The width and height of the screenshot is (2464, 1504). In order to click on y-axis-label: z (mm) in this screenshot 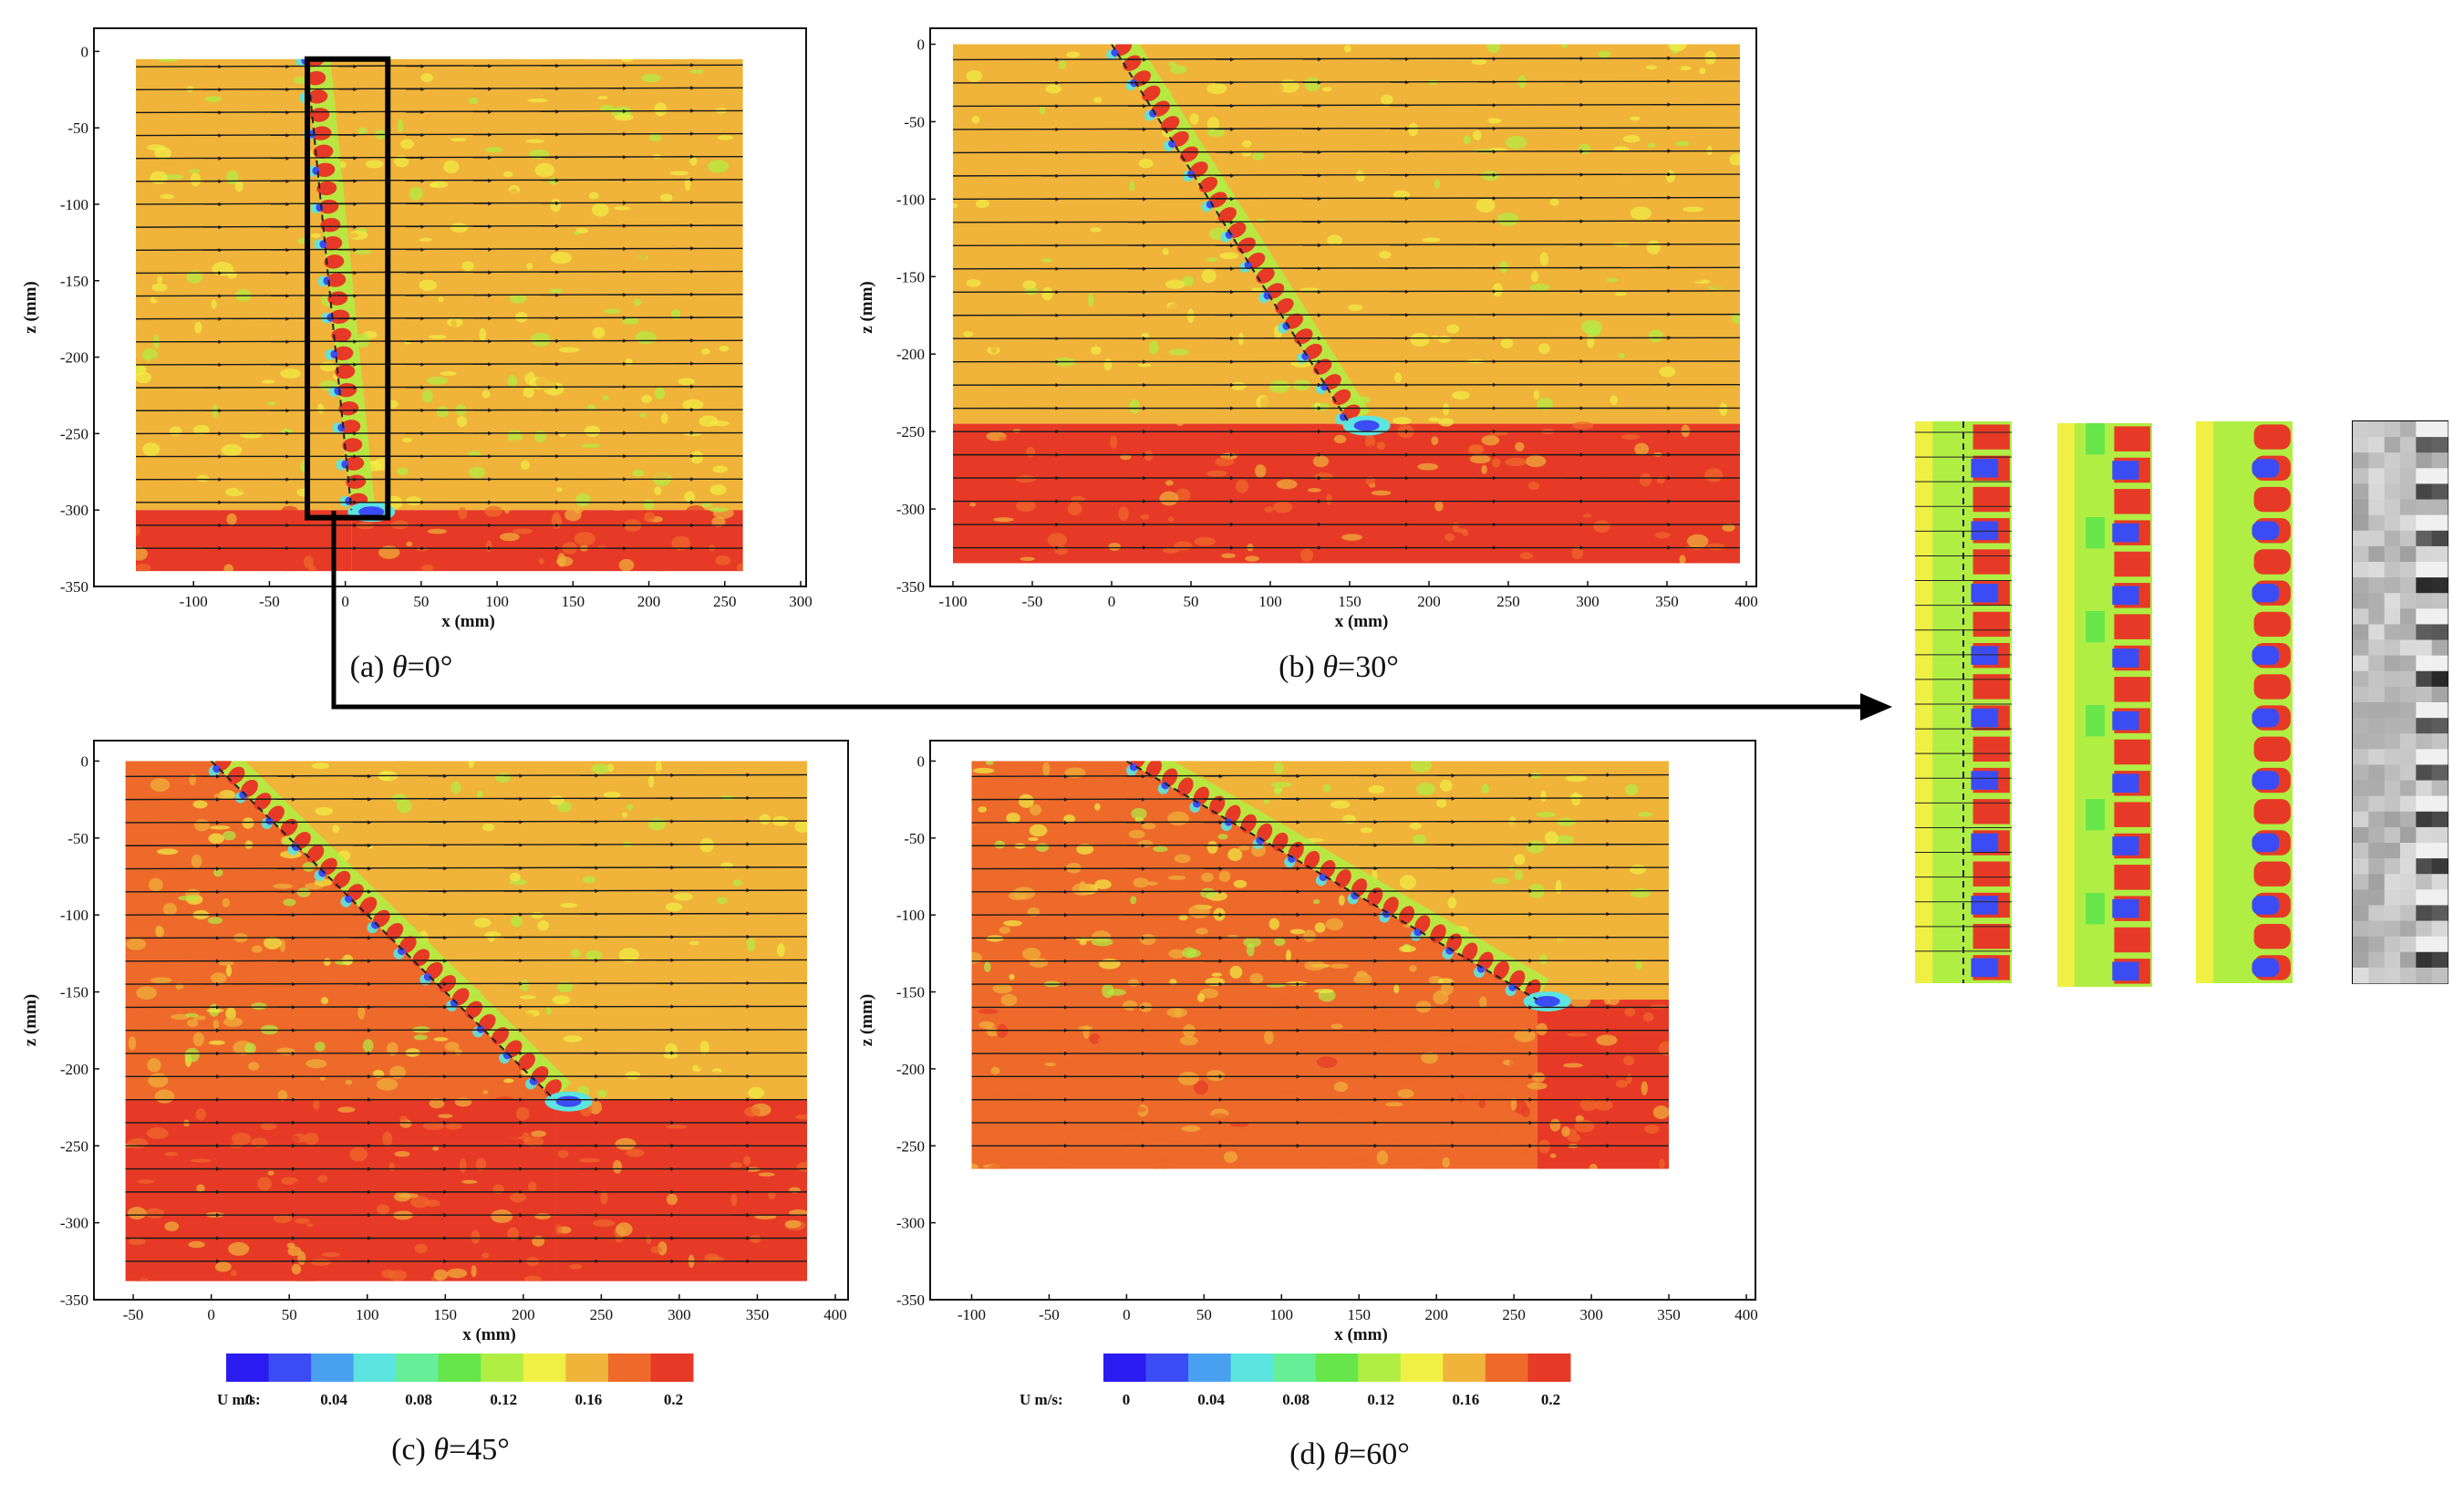, I will do `click(866, 1020)`.